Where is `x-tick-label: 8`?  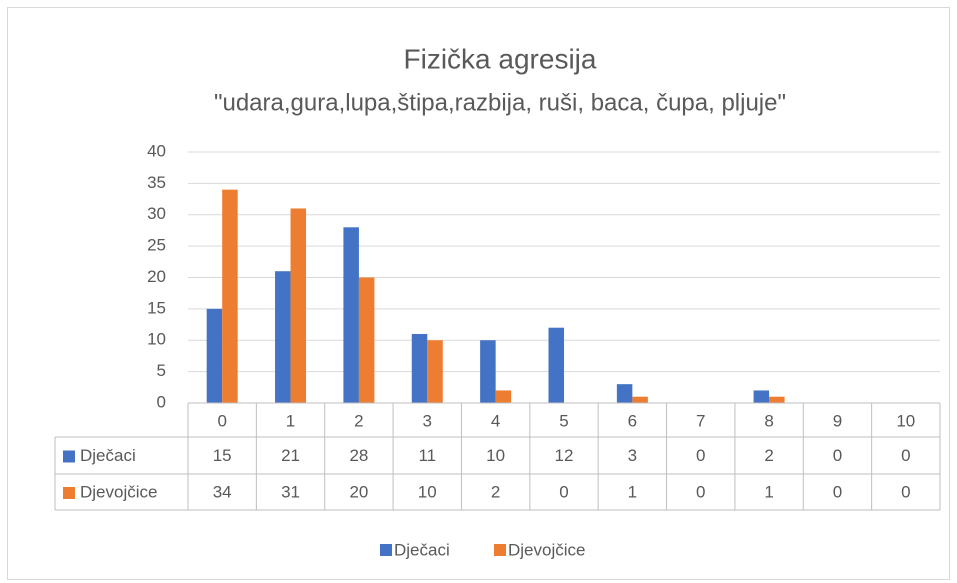 x-tick-label: 8 is located at coordinates (768, 420).